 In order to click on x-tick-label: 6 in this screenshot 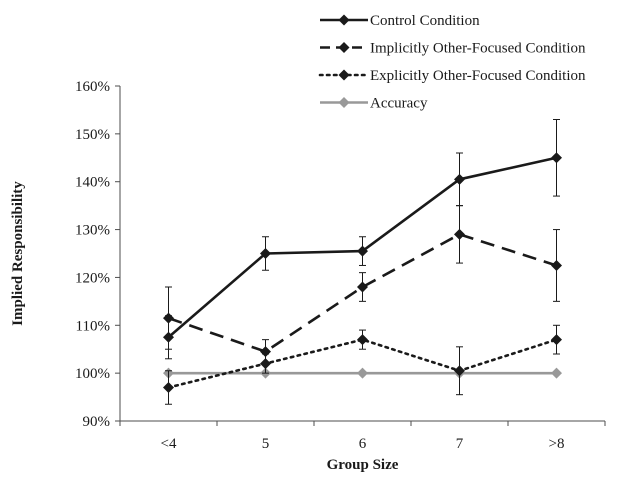, I will do `click(363, 444)`.